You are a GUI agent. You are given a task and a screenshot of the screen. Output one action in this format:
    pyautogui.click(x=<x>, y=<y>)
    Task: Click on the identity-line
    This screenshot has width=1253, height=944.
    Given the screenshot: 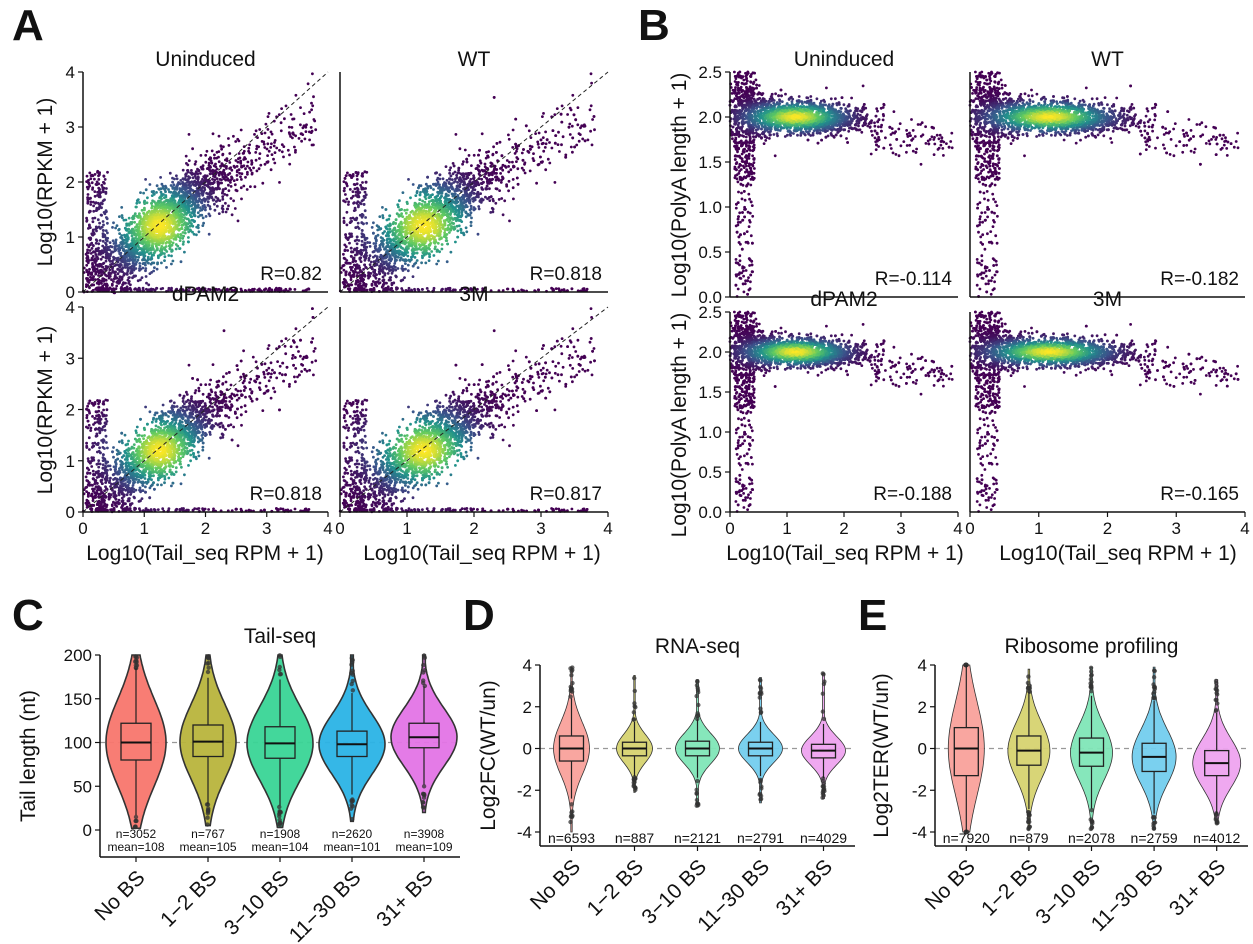 What is the action you would take?
    pyautogui.click(x=205, y=182)
    